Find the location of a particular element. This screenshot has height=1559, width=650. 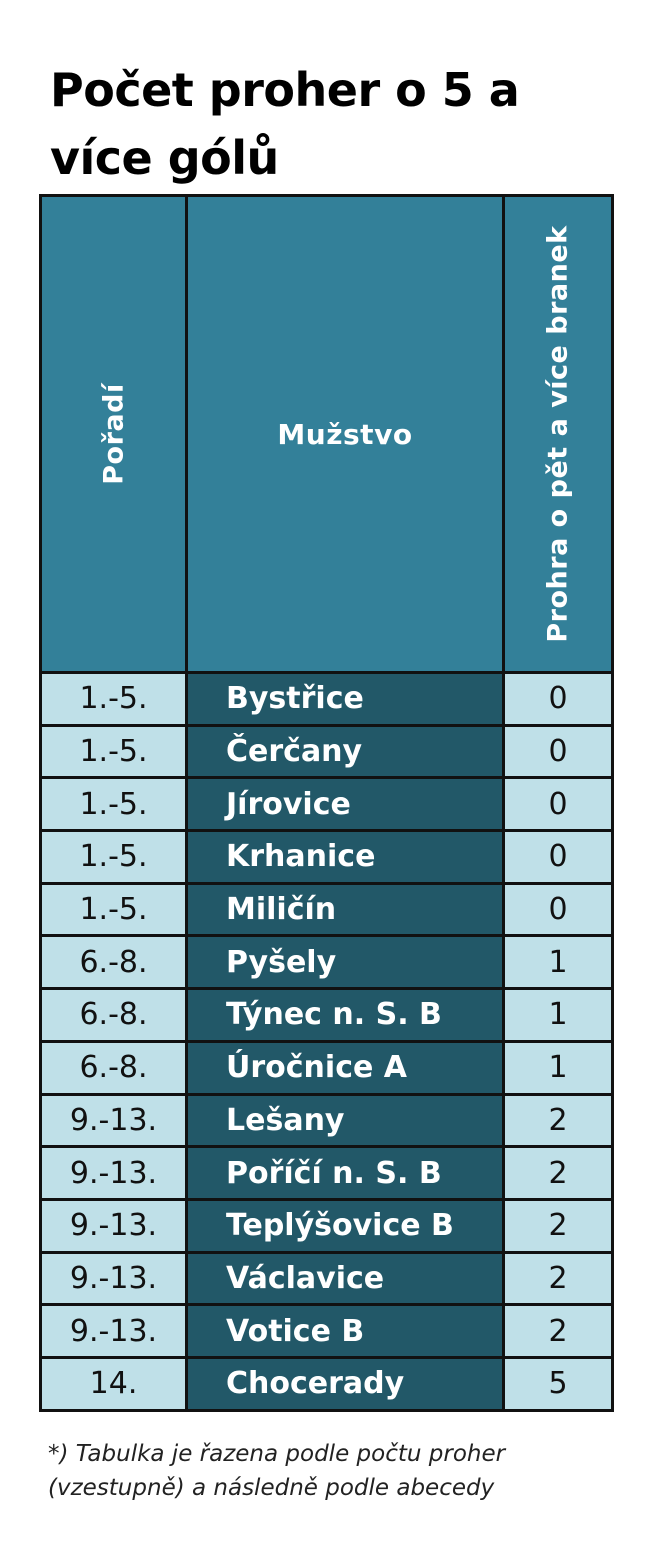

table-row: 1.-5. Jírovice 0 is located at coordinates (326, 804).